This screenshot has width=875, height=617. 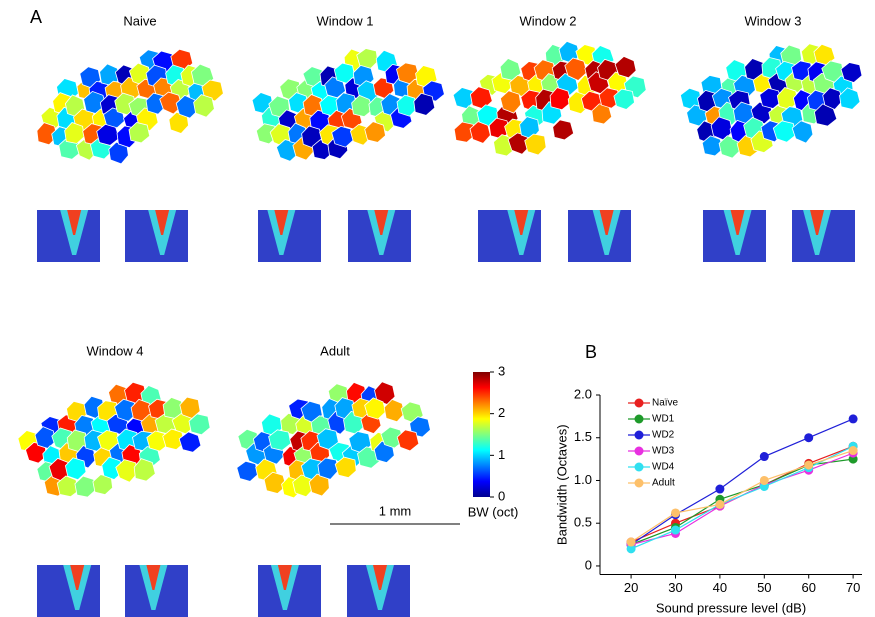 I want to click on colorbar, so click(x=481, y=434).